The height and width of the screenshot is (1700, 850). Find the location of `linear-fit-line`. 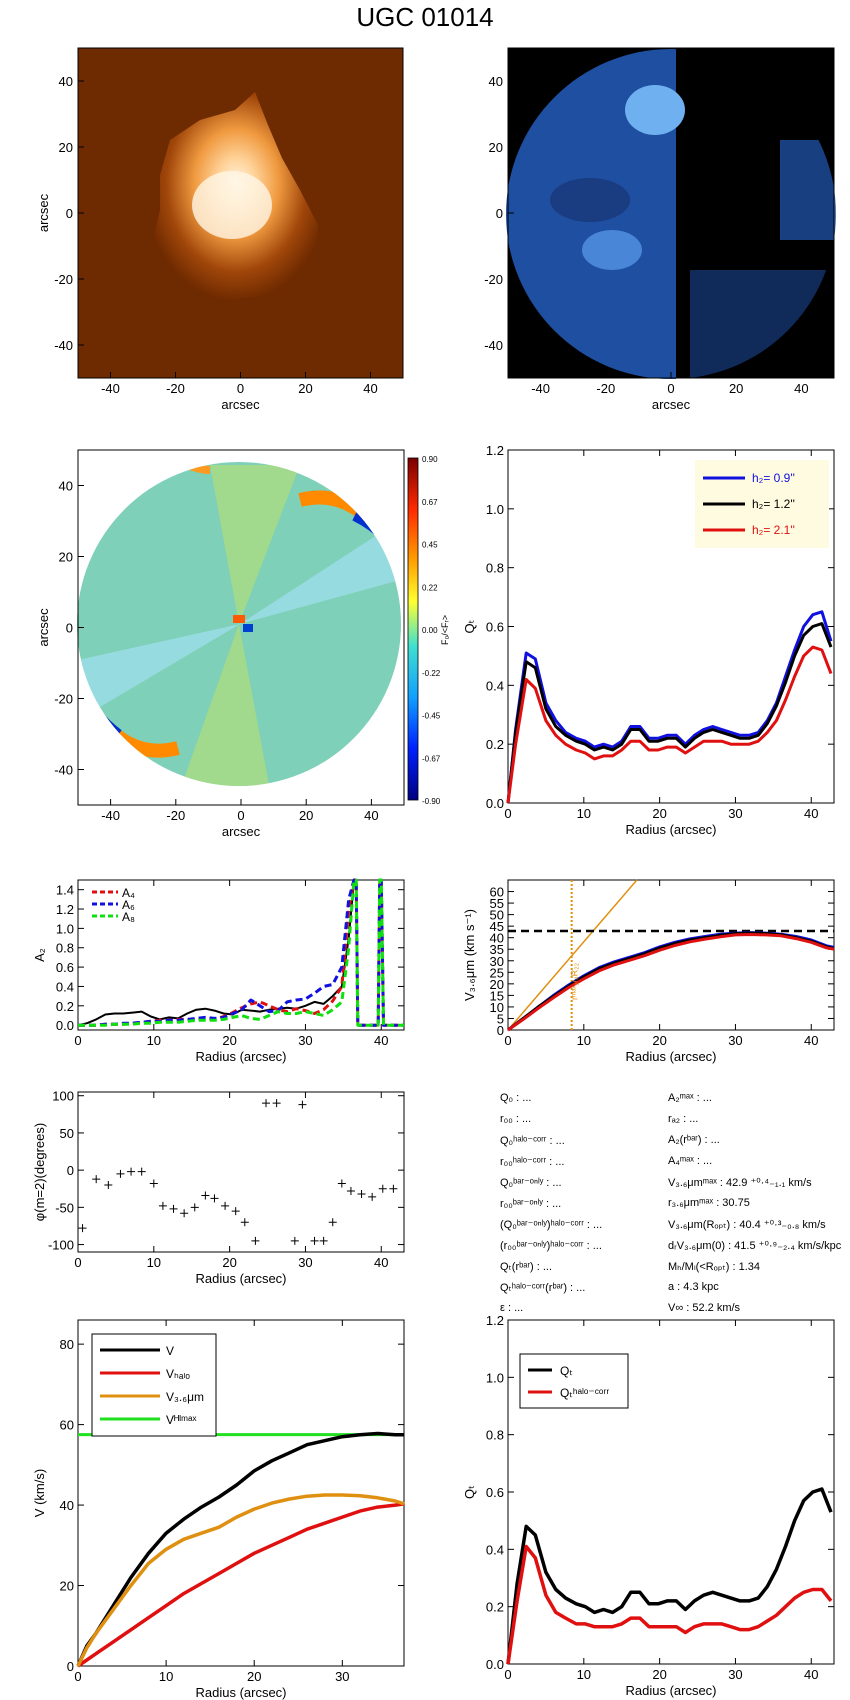

linear-fit-line is located at coordinates (572, 955).